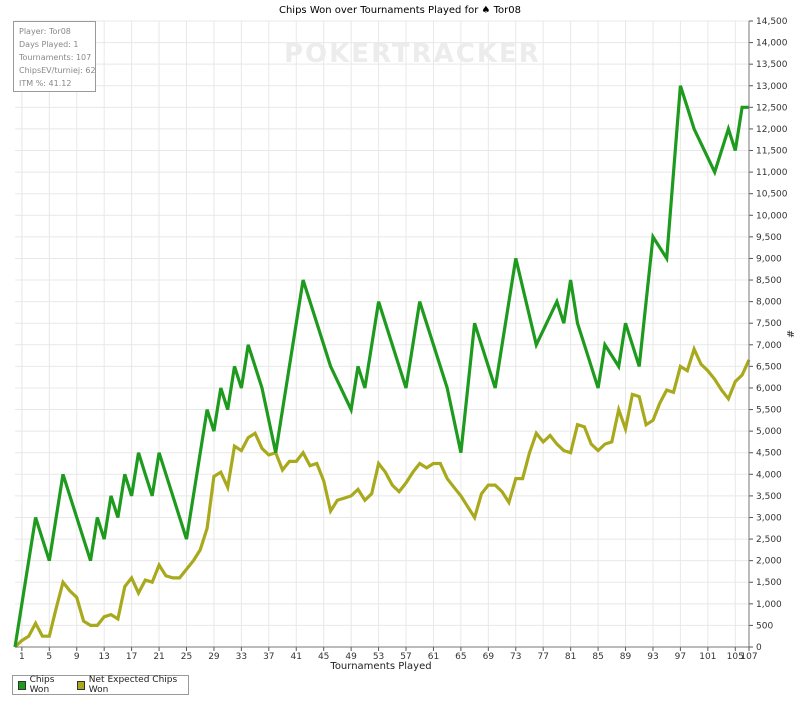 This screenshot has height=704, width=800. I want to click on x-tick-label: 73, so click(515, 657).